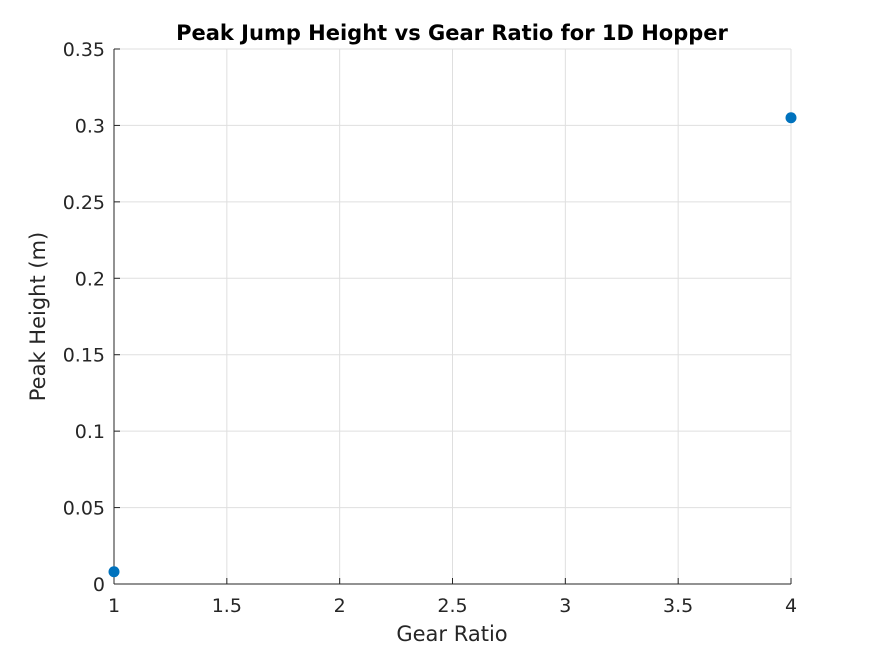  What do you see at coordinates (340, 606) in the screenshot?
I see `x-tick-label: 2` at bounding box center [340, 606].